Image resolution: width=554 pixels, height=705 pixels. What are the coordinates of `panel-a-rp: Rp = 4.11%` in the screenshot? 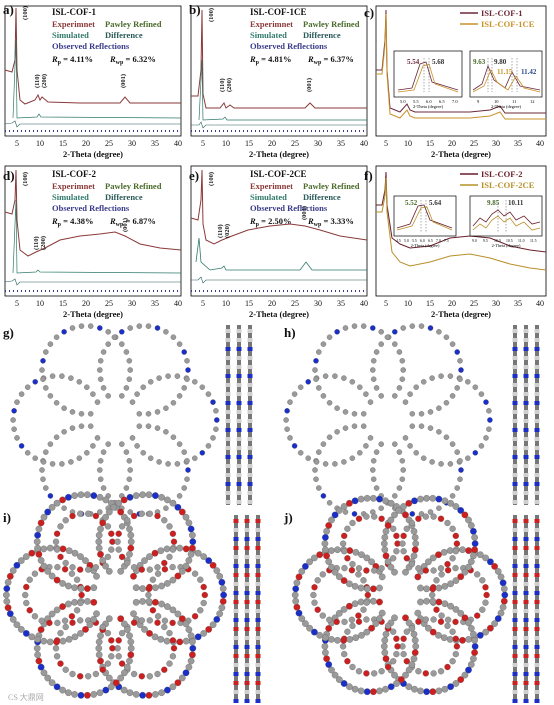 It's located at (72, 60).